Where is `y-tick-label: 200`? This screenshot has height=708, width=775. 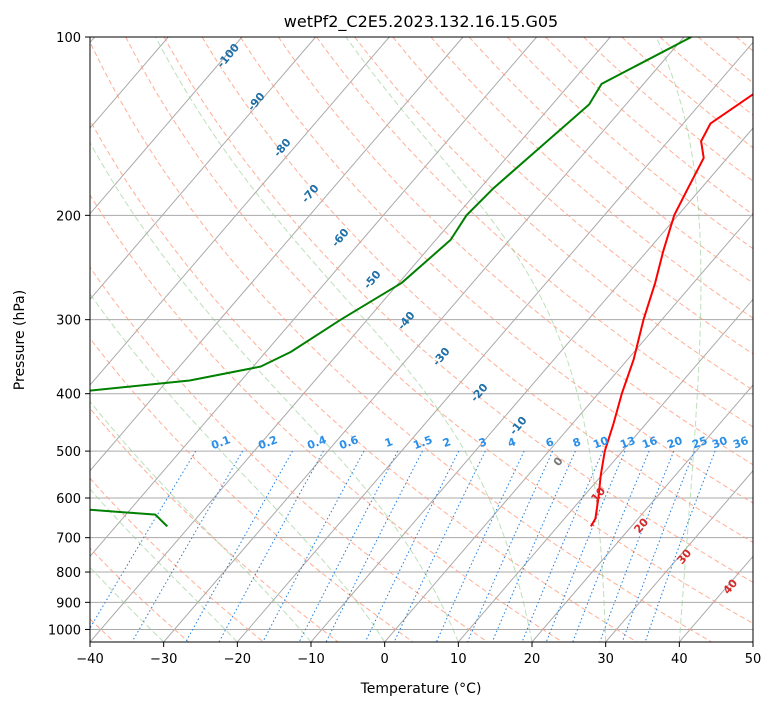
y-tick-label: 200 is located at coordinates (68, 216).